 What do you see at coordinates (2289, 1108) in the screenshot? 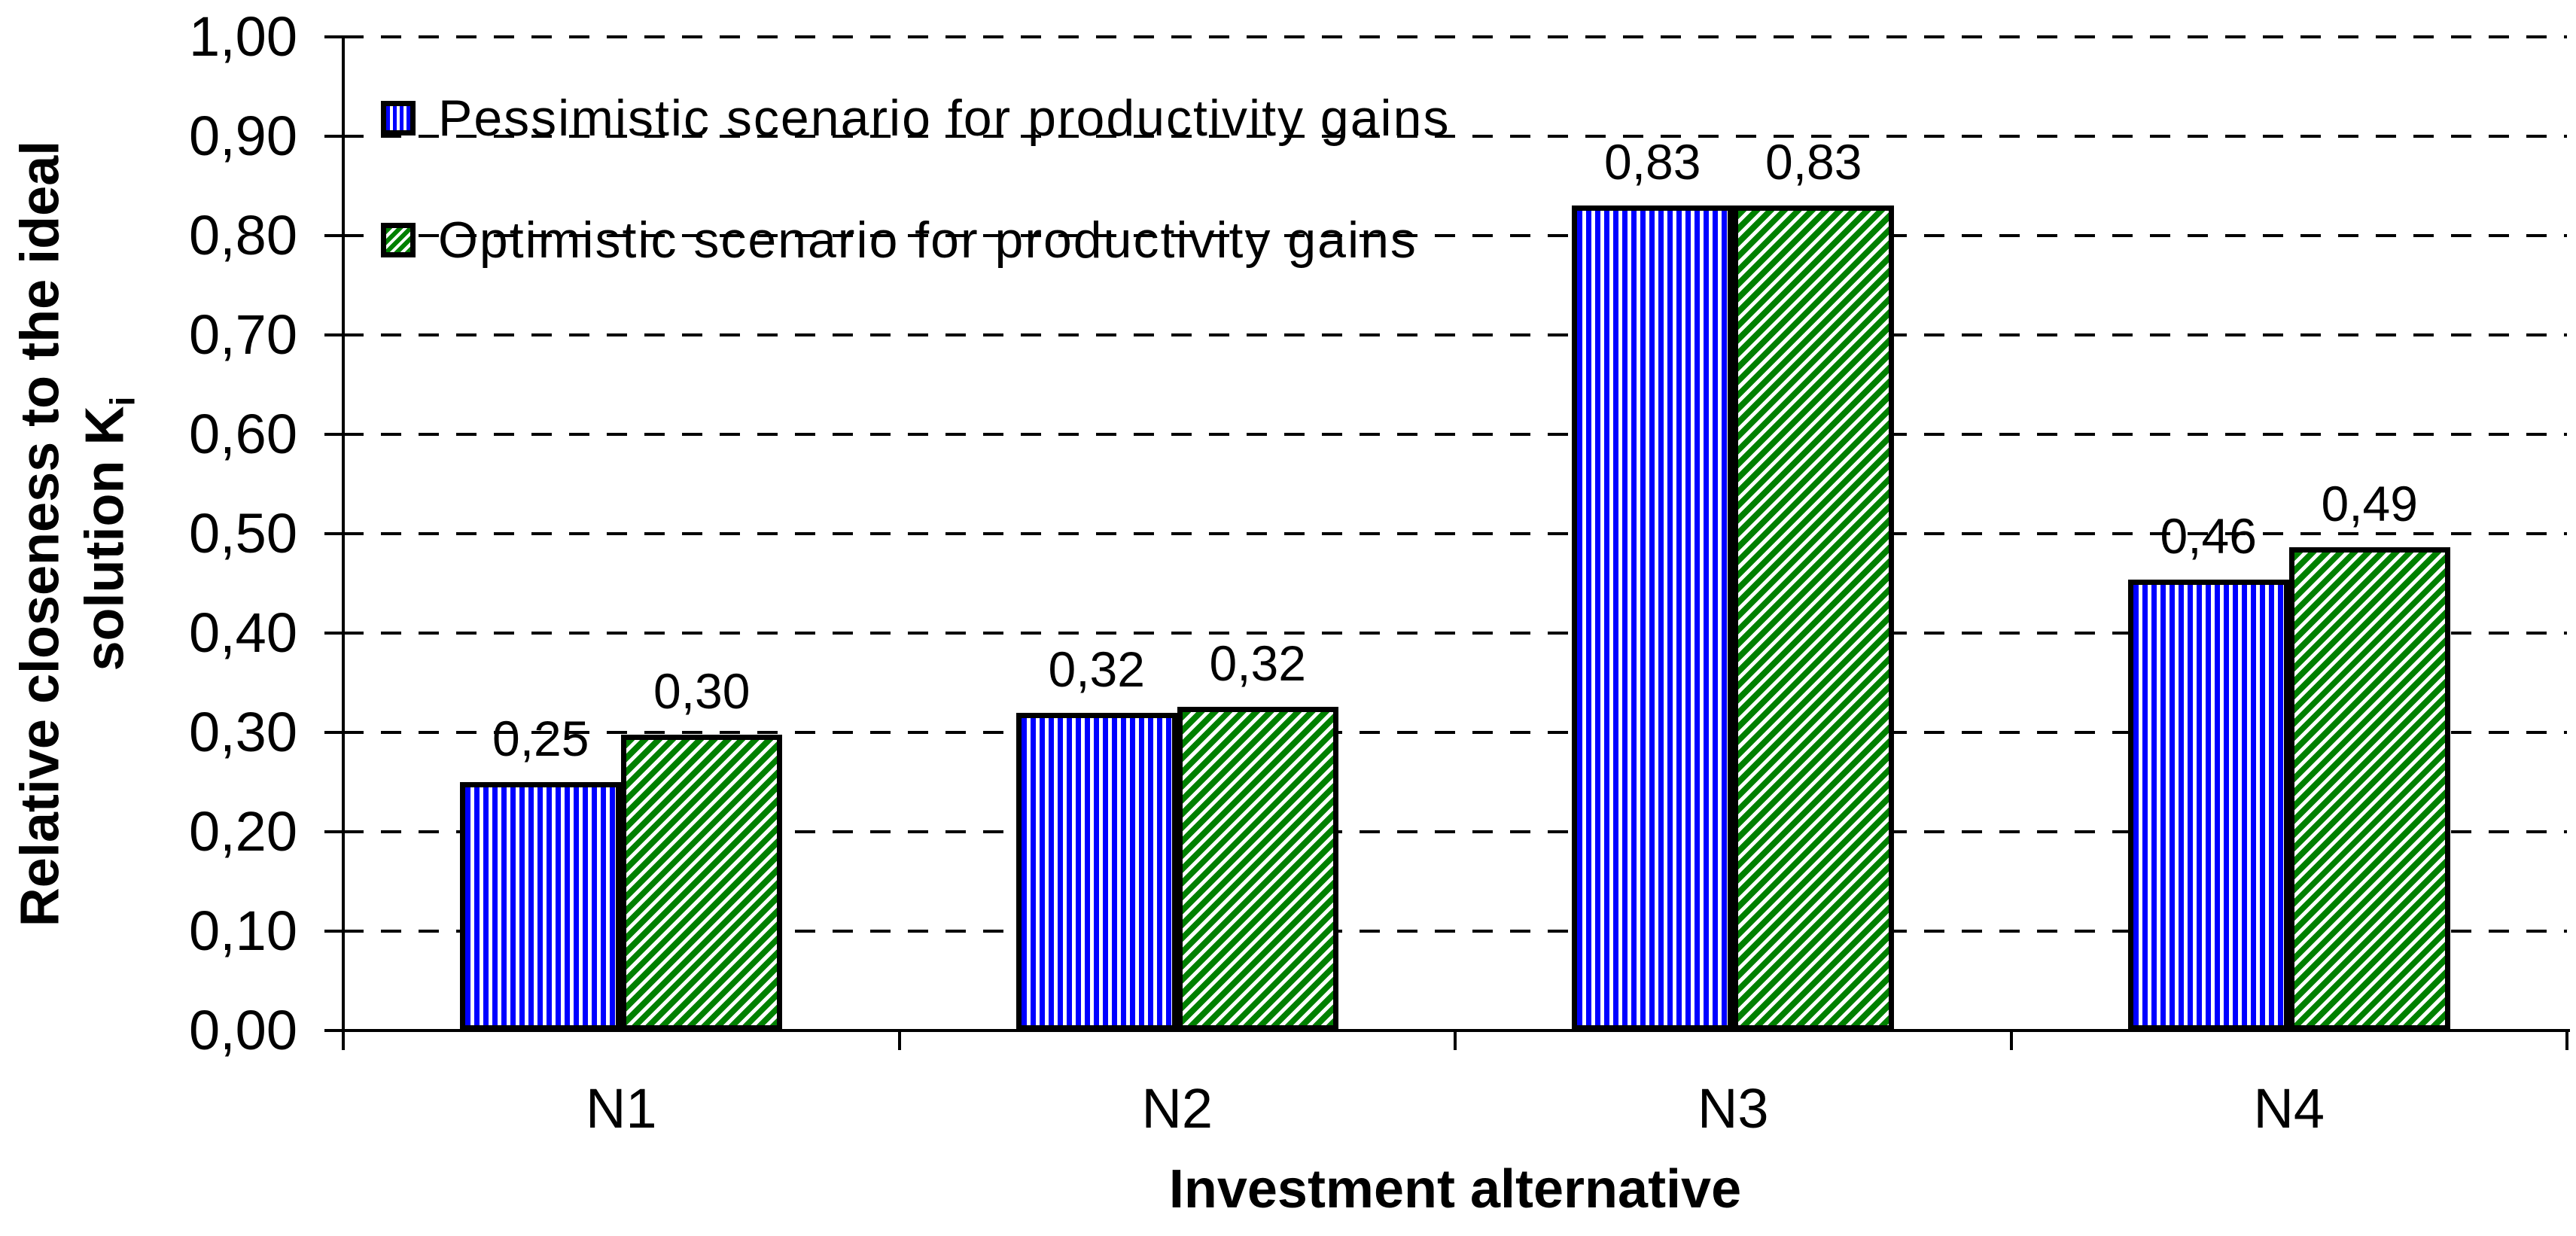
I see `x-category-label: N4` at bounding box center [2289, 1108].